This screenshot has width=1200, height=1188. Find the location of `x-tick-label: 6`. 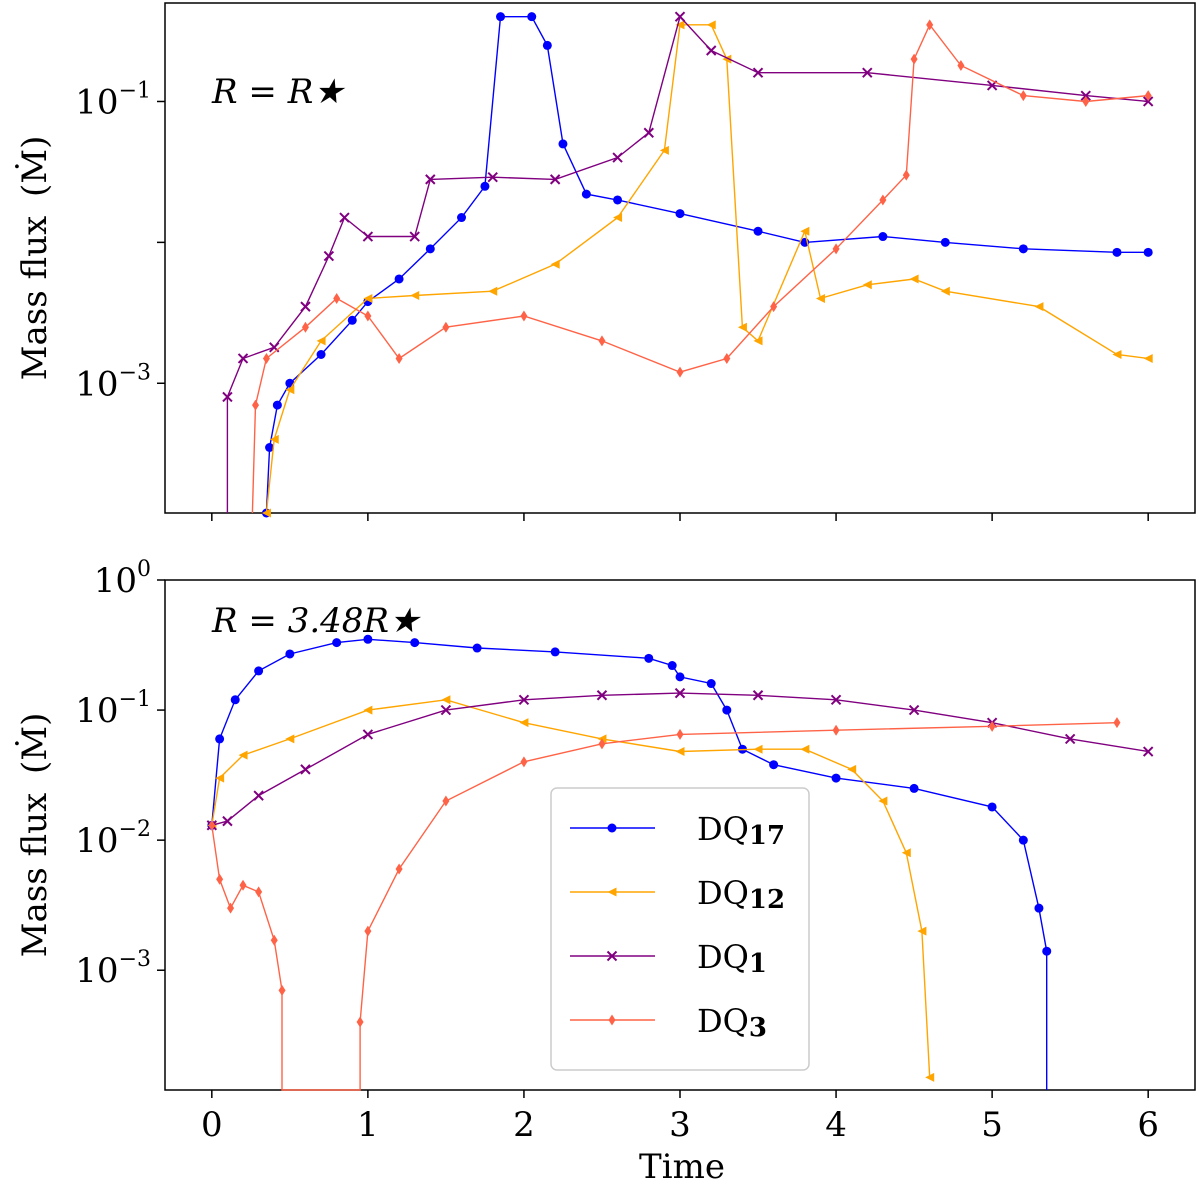

x-tick-label: 6 is located at coordinates (1148, 1125).